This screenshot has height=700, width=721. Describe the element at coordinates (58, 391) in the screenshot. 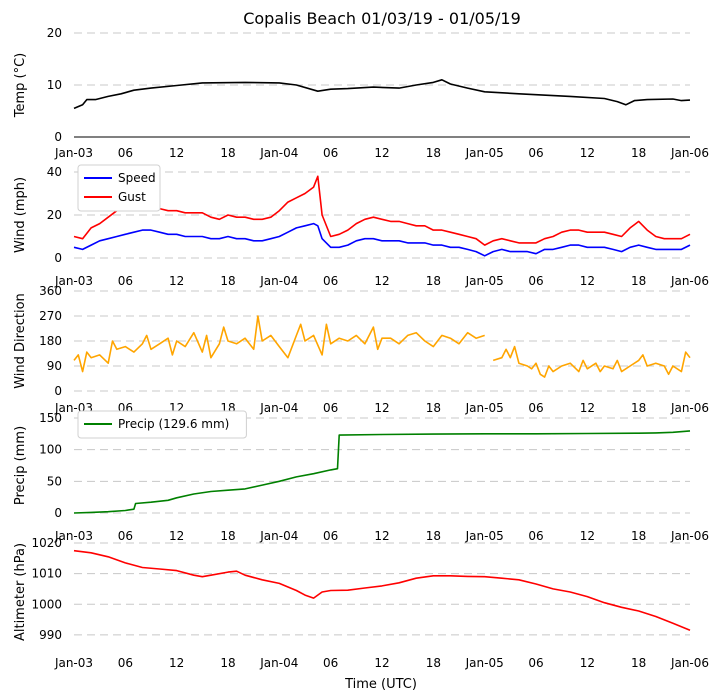

I see `y-tick-label-wind_direction: 0` at that location.